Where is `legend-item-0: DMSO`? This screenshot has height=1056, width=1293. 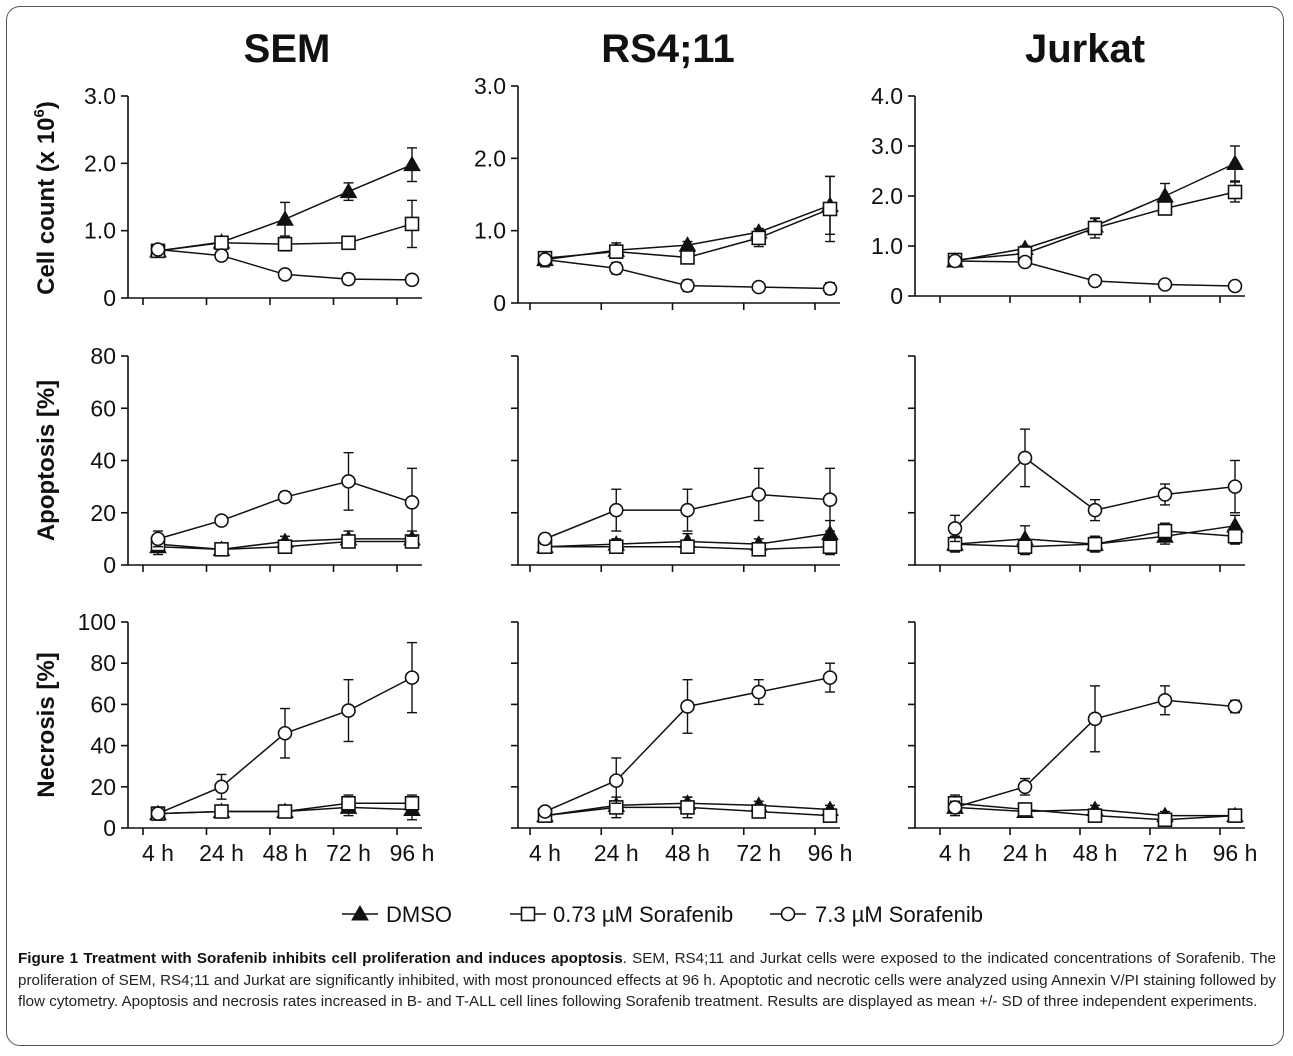
legend-item-0: DMSO is located at coordinates (397, 914).